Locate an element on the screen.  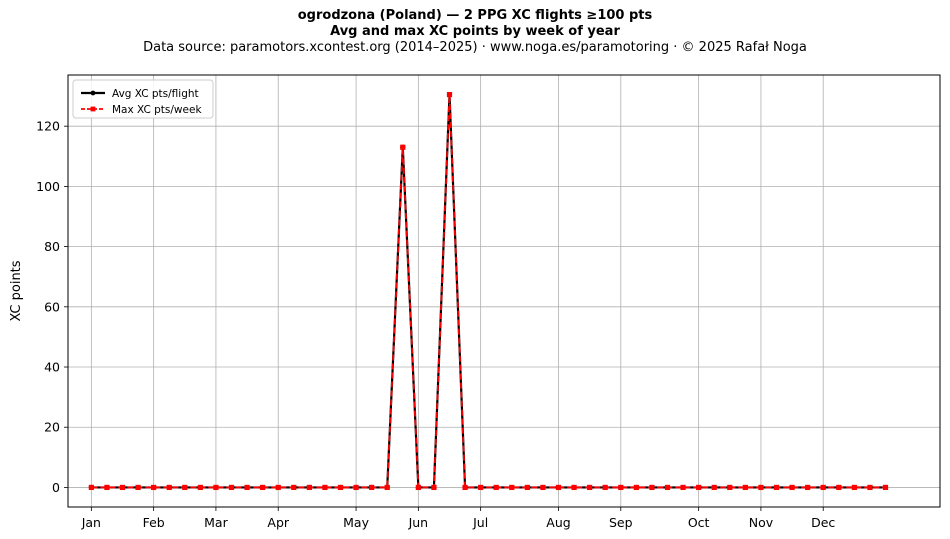
x-tick-label: Nov is located at coordinates (761, 522).